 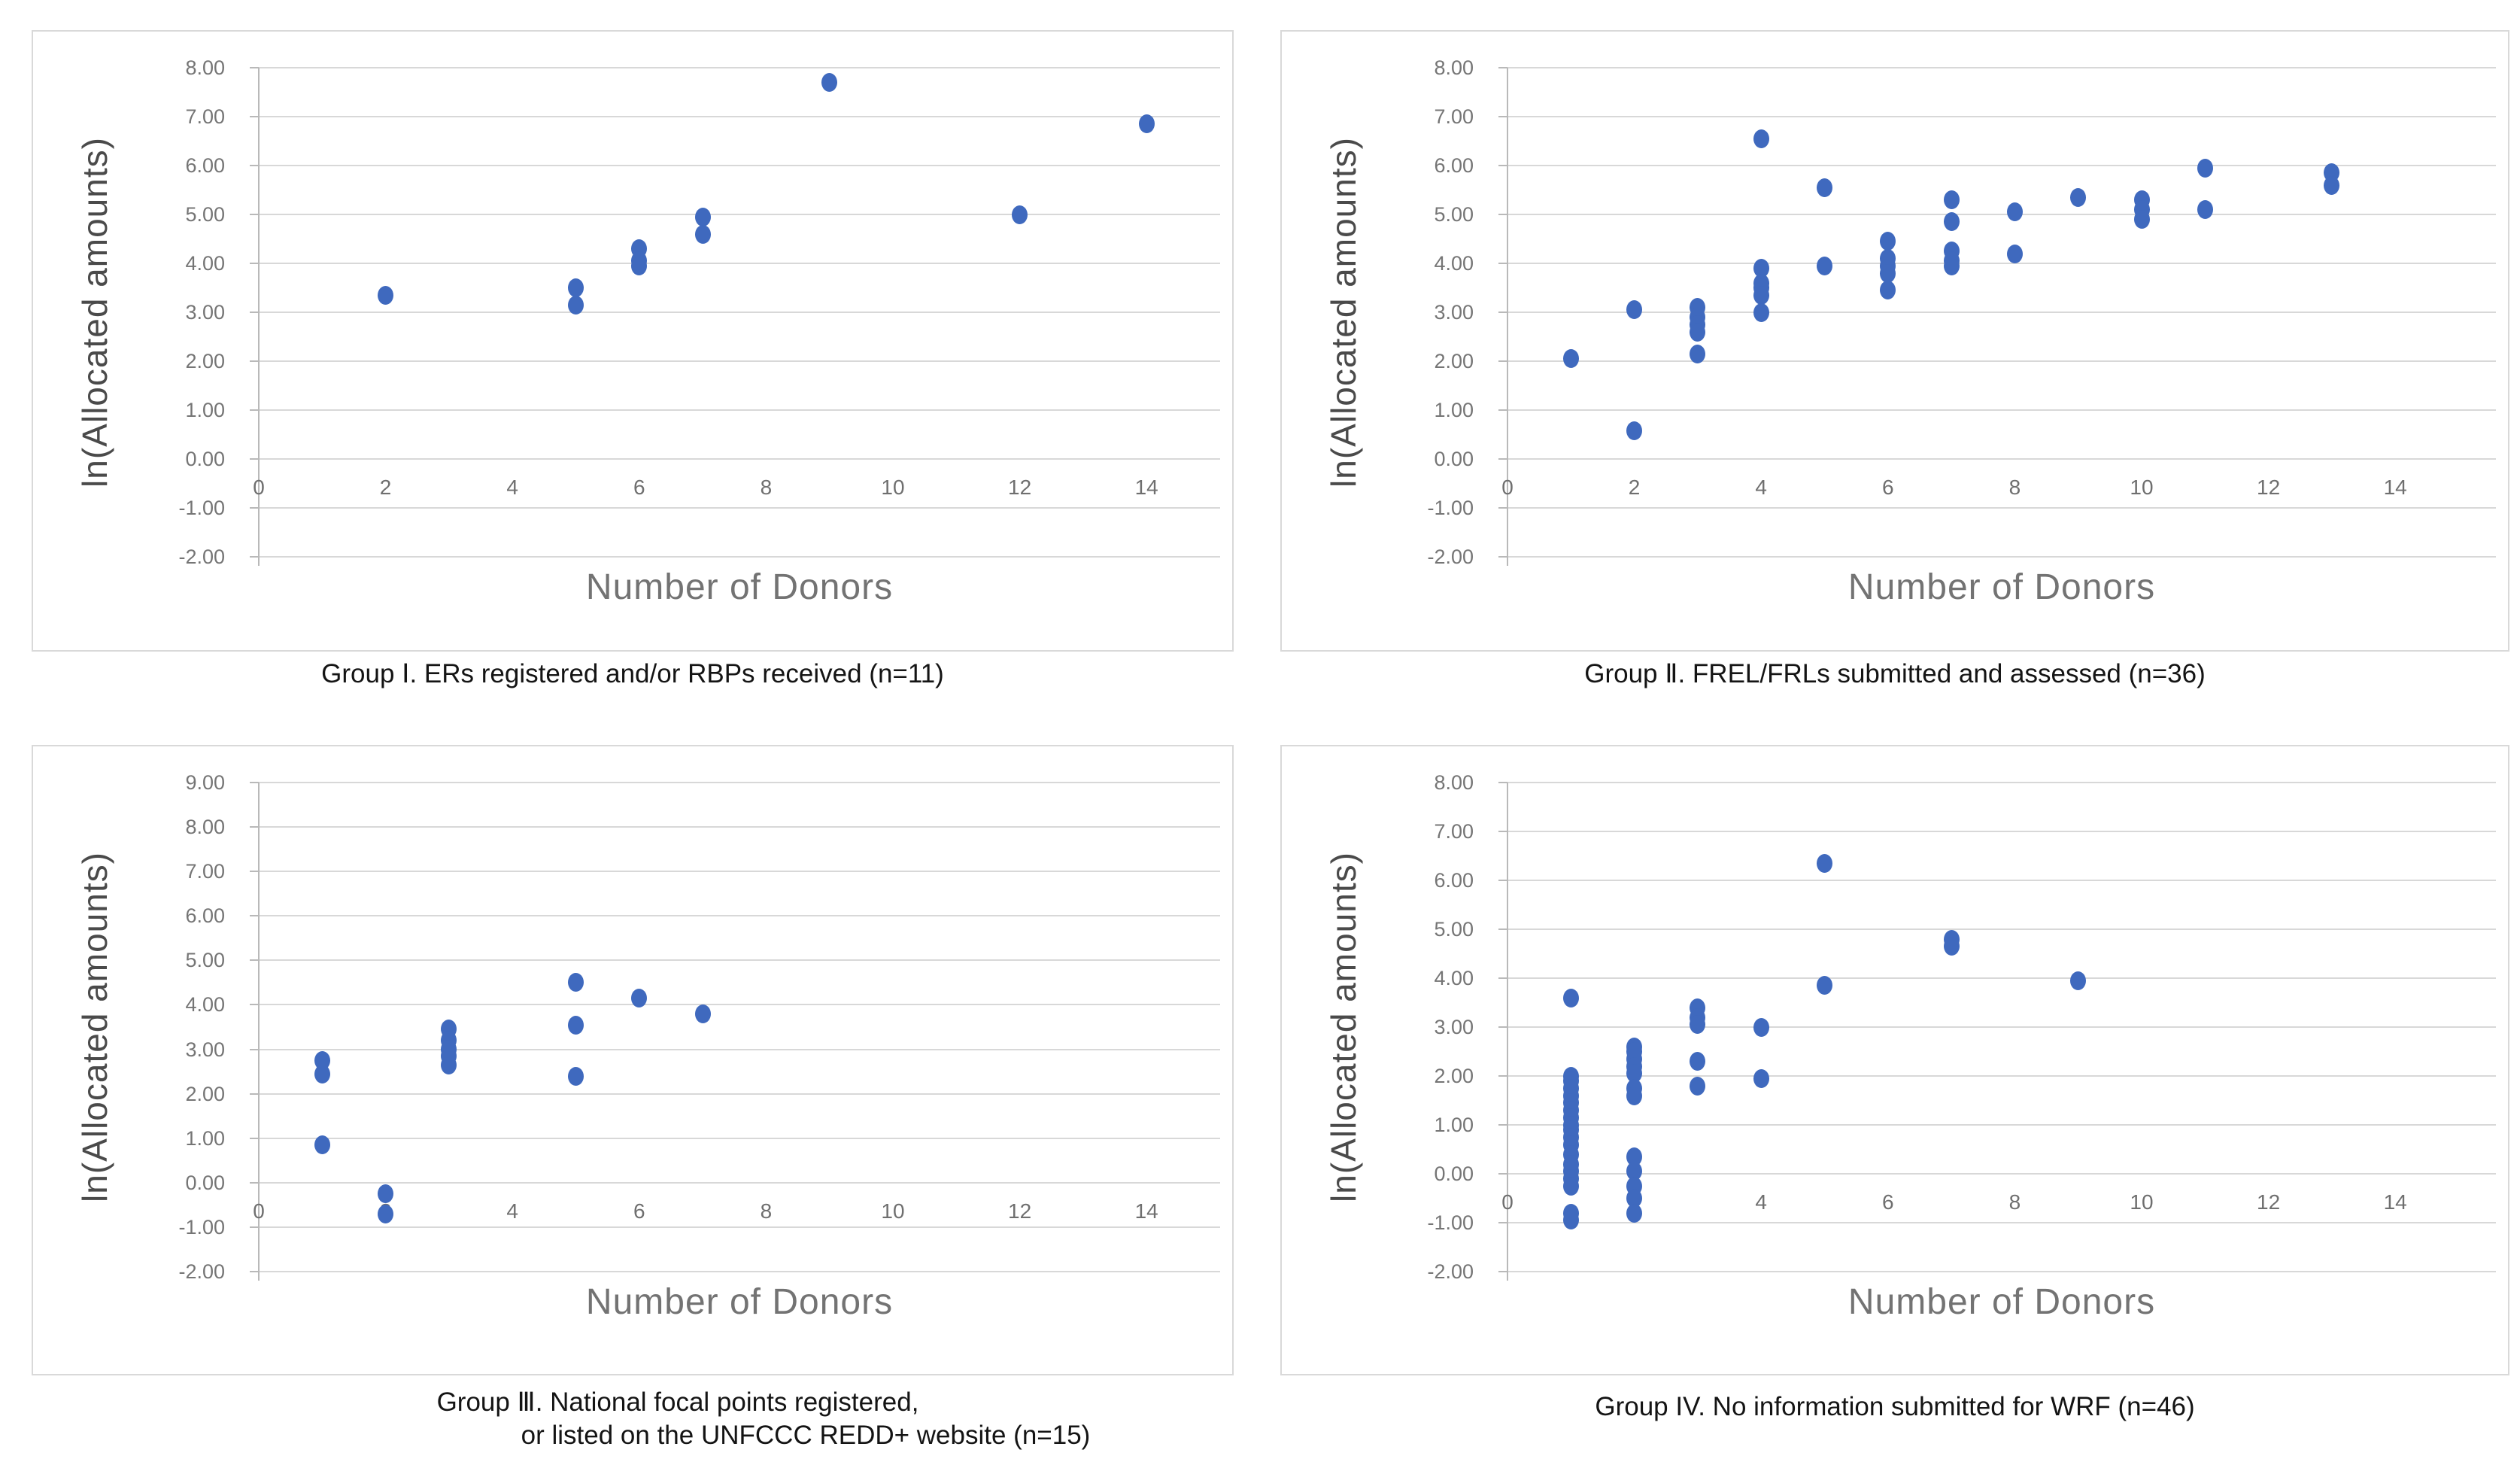 I want to click on x-tick-label: 14, so click(x=1146, y=1211).